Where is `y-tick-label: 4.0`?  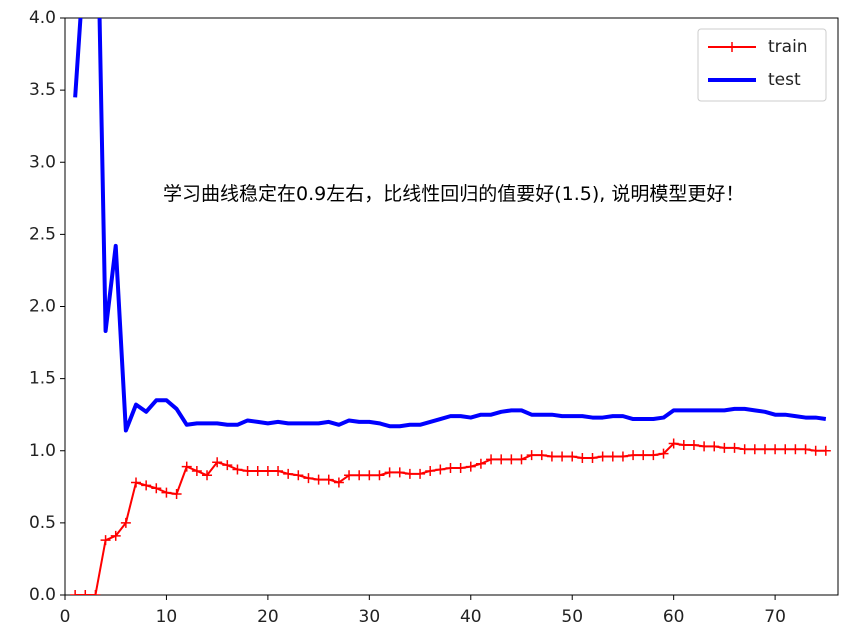
y-tick-label: 4.0 is located at coordinates (42, 18).